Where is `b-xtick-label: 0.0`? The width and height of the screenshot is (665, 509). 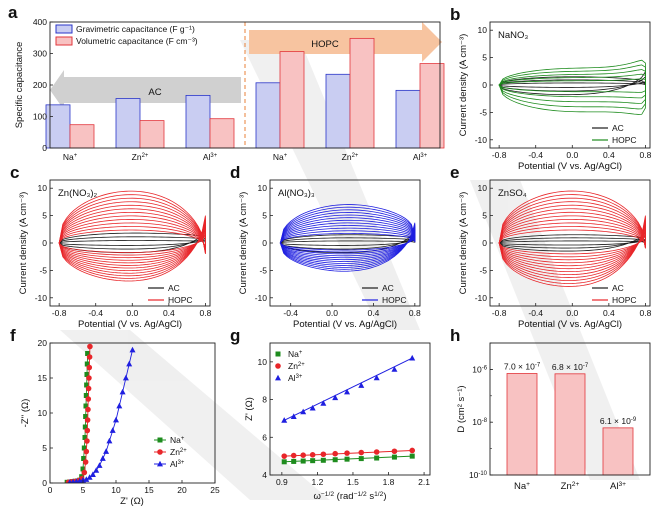 b-xtick-label: 0.0 is located at coordinates (572, 155).